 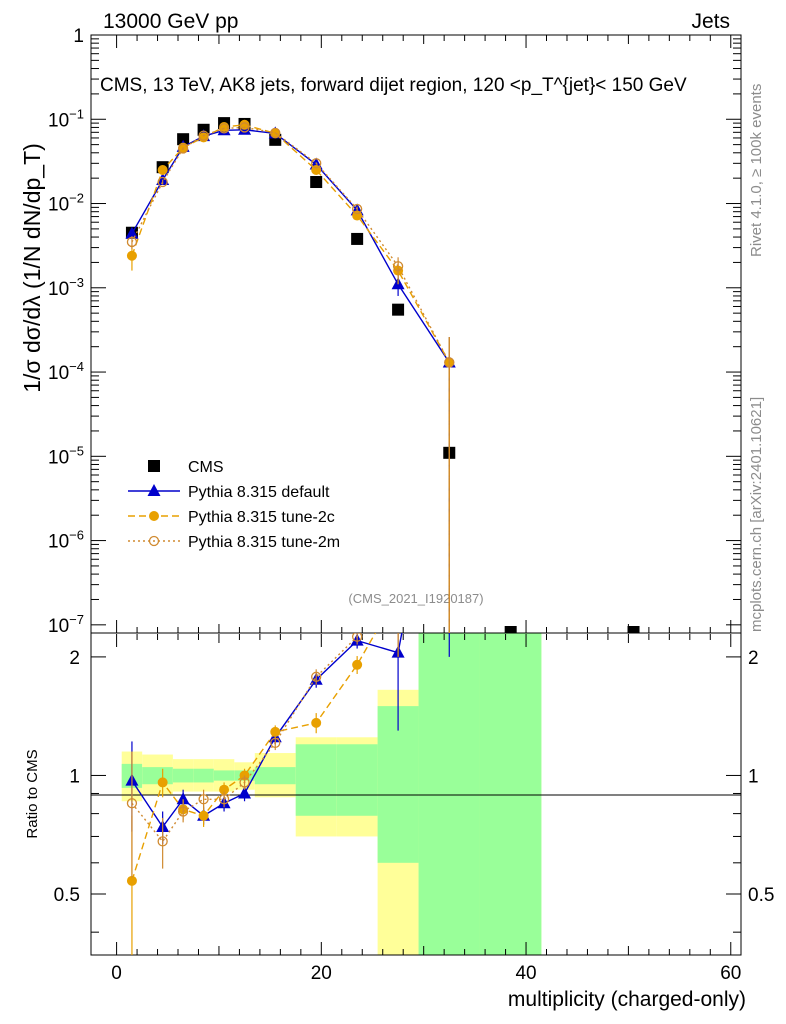 I want to click on ratio-y-tick-label: 0.5, so click(x=67, y=895).